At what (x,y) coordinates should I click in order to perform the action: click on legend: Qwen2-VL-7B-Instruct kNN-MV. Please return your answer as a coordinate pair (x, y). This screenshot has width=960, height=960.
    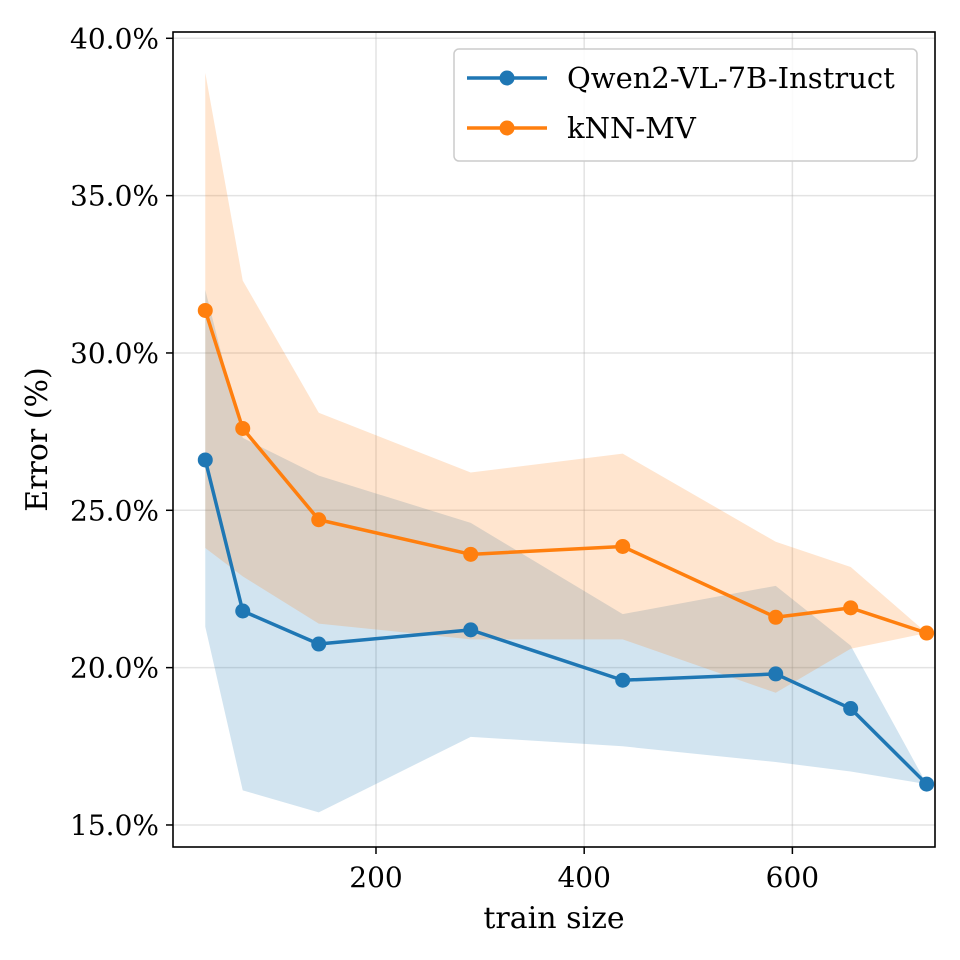
    Looking at the image, I should click on (685, 105).